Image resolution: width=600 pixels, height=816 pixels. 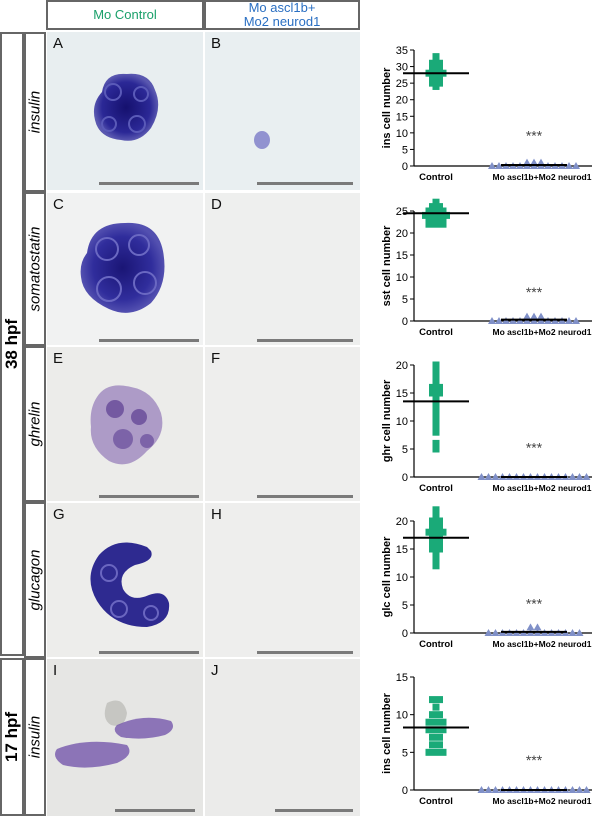 I want to click on y-tick-label: 30, so click(x=402, y=68).